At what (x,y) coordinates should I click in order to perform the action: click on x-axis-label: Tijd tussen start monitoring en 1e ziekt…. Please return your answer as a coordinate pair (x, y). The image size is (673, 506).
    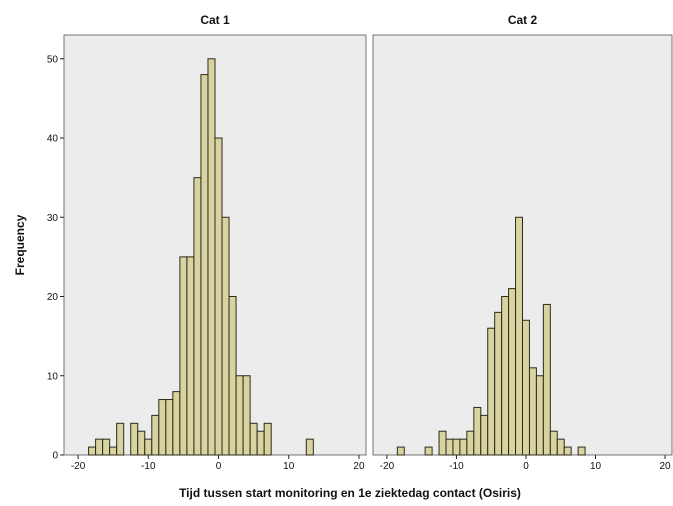
    Looking at the image, I should click on (350, 493).